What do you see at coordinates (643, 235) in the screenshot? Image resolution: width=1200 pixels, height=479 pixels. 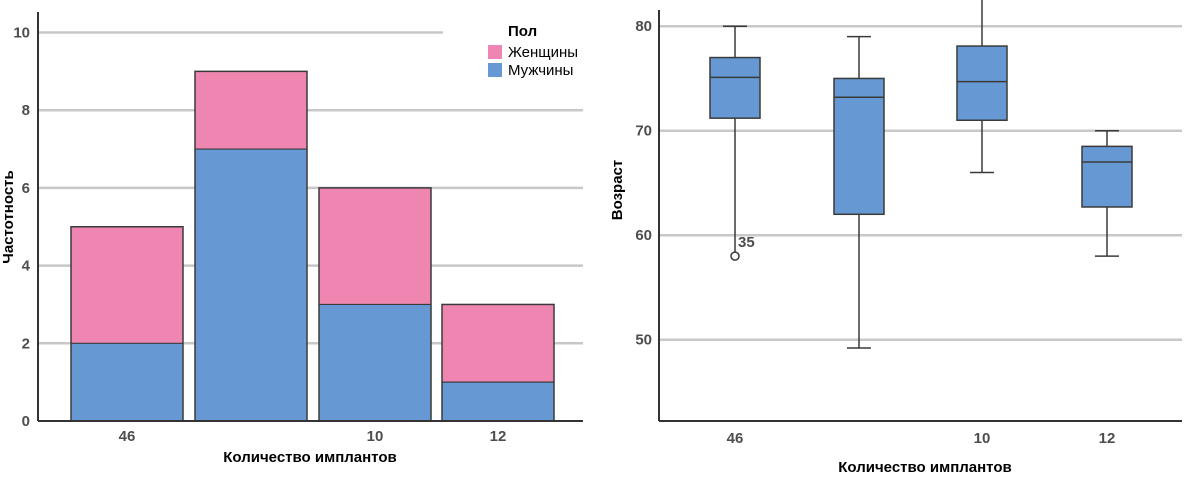 I see `box-plot-y-tick-label: 60` at bounding box center [643, 235].